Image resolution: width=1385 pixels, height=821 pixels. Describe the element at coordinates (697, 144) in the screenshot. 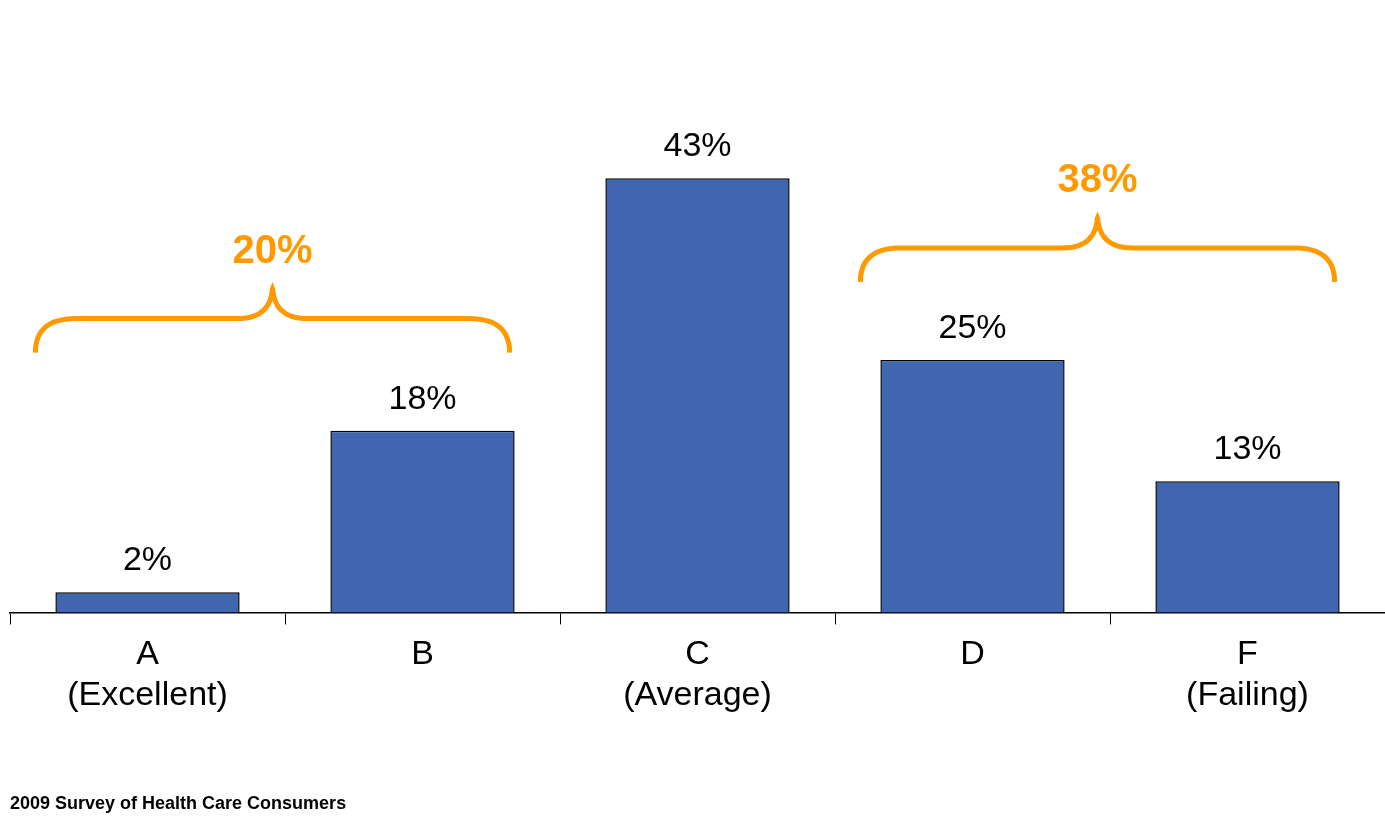

I see `data-label: 43%` at that location.